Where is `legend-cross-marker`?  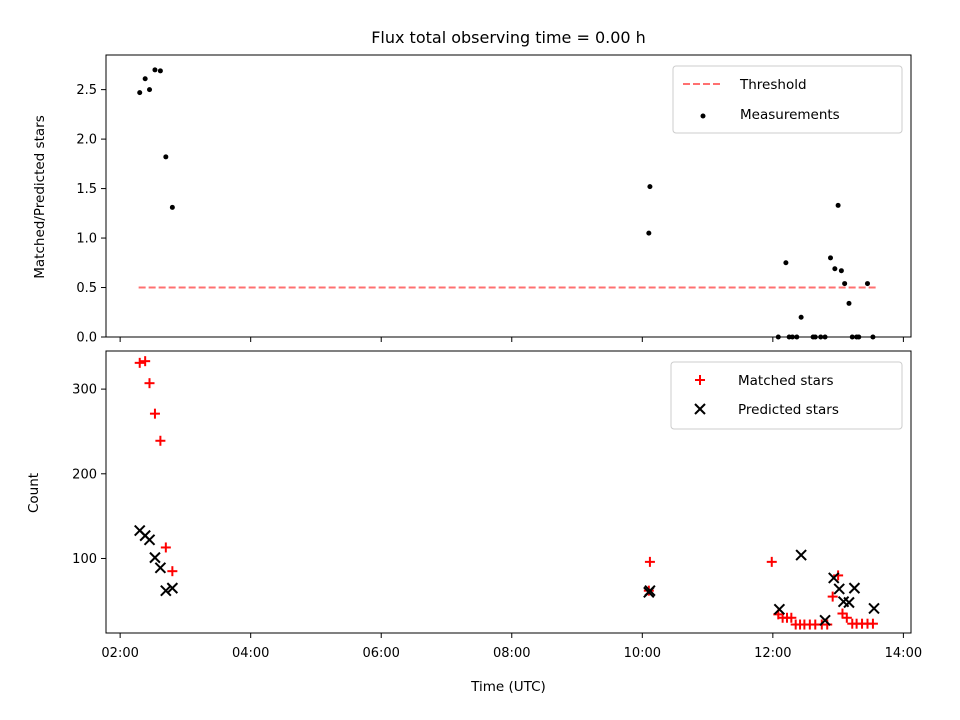
legend-cross-marker is located at coordinates (700, 409).